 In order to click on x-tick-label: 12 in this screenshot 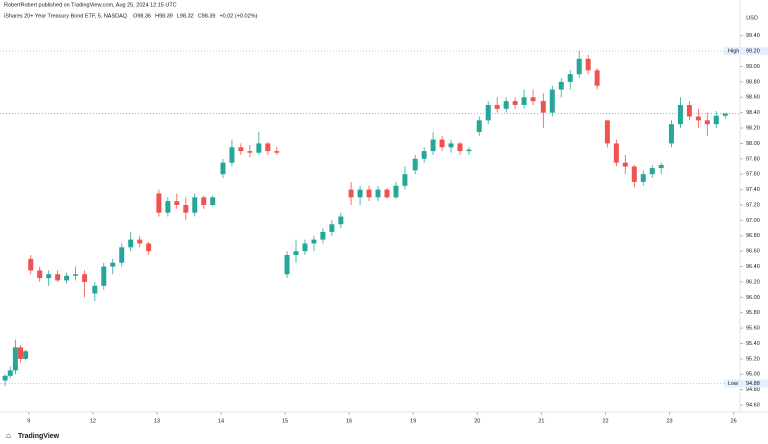, I will do `click(93, 421)`.